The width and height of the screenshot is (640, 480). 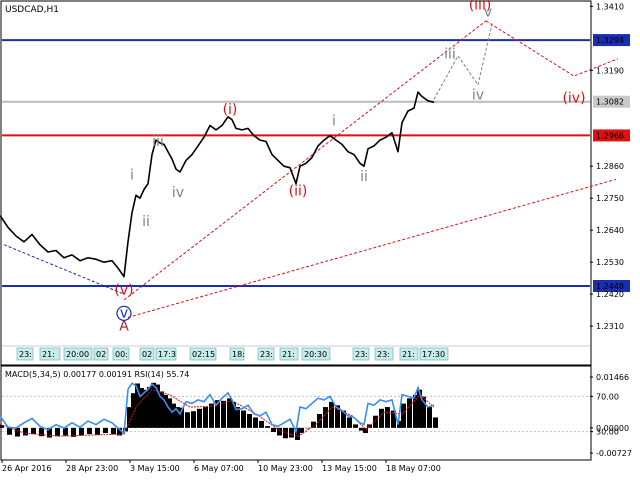 What do you see at coordinates (413, 468) in the screenshot?
I see `time-tick-label: 18 May 07:00` at bounding box center [413, 468].